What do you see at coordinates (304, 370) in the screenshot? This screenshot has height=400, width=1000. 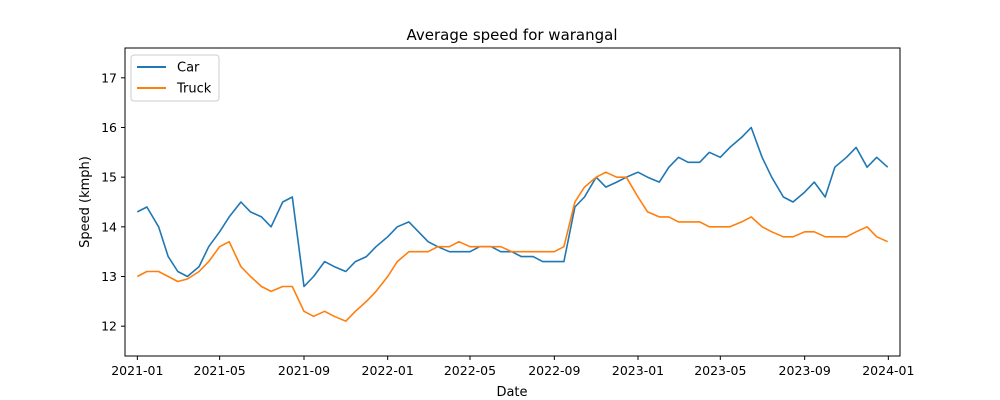 I see `x-tick-label: 2021-09` at bounding box center [304, 370].